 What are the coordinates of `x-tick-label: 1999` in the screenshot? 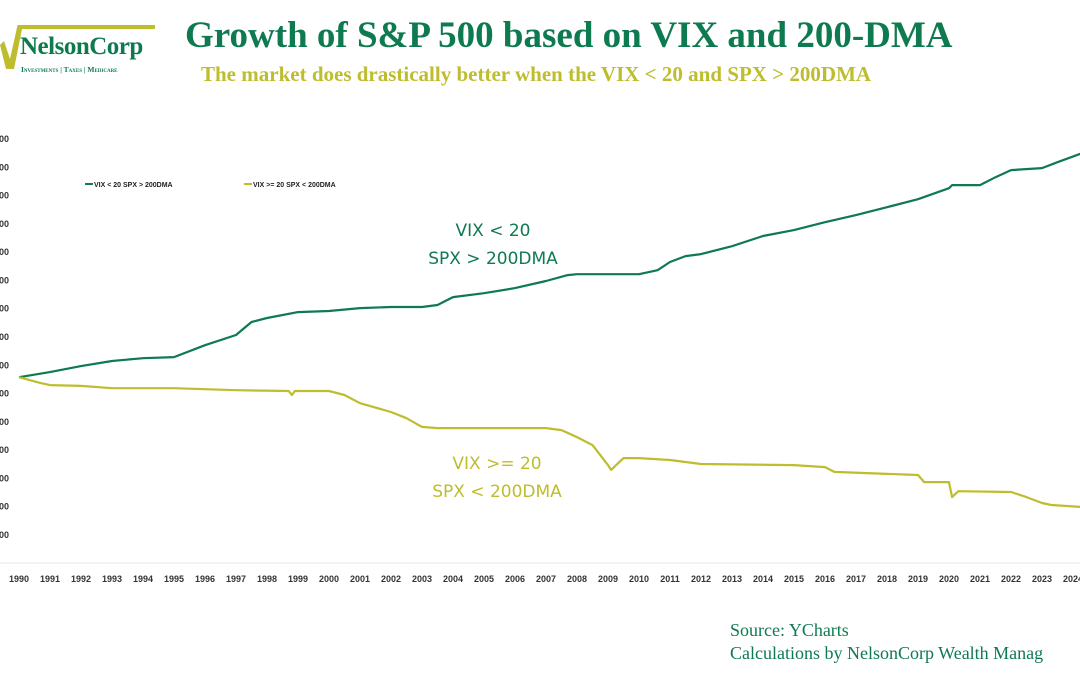 It's located at (298, 579).